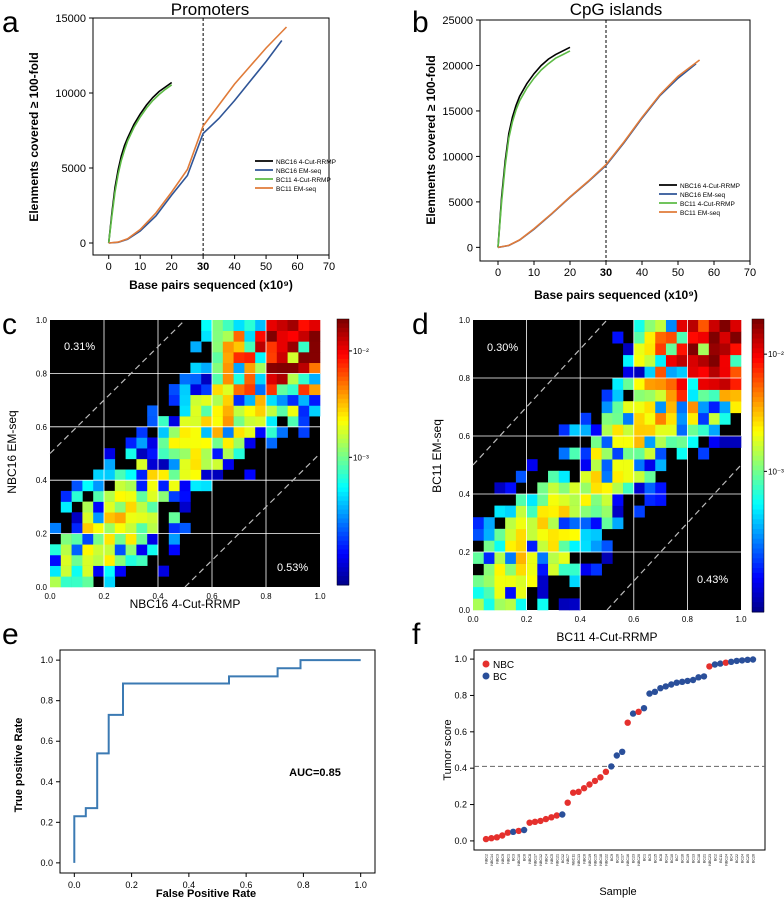 This screenshot has height=900, width=784. What do you see at coordinates (672, 858) in the screenshot?
I see `sample-tick-label: BC10` at bounding box center [672, 858].